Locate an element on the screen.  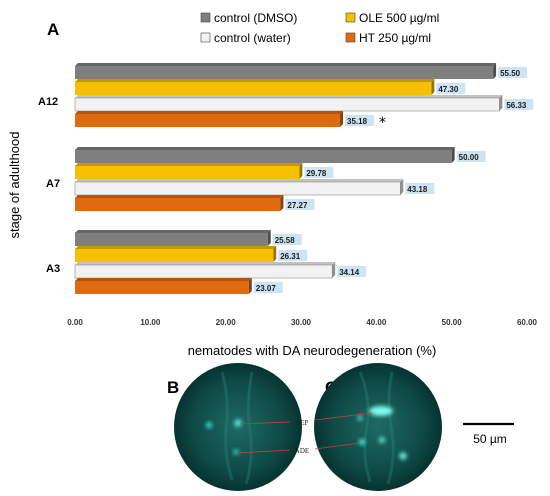
legend-swatch-ole is located at coordinates (350, 17).